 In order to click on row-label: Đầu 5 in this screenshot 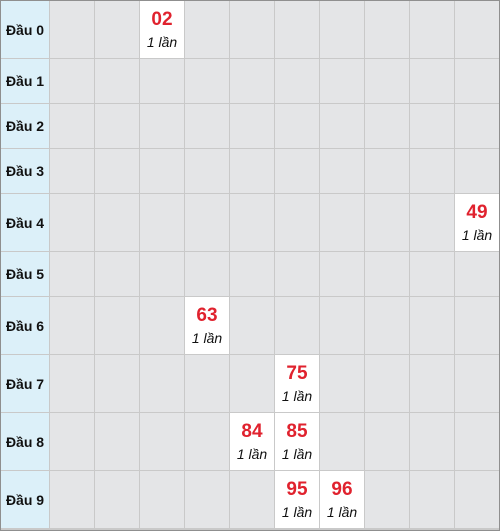, I will do `click(25, 274)`.